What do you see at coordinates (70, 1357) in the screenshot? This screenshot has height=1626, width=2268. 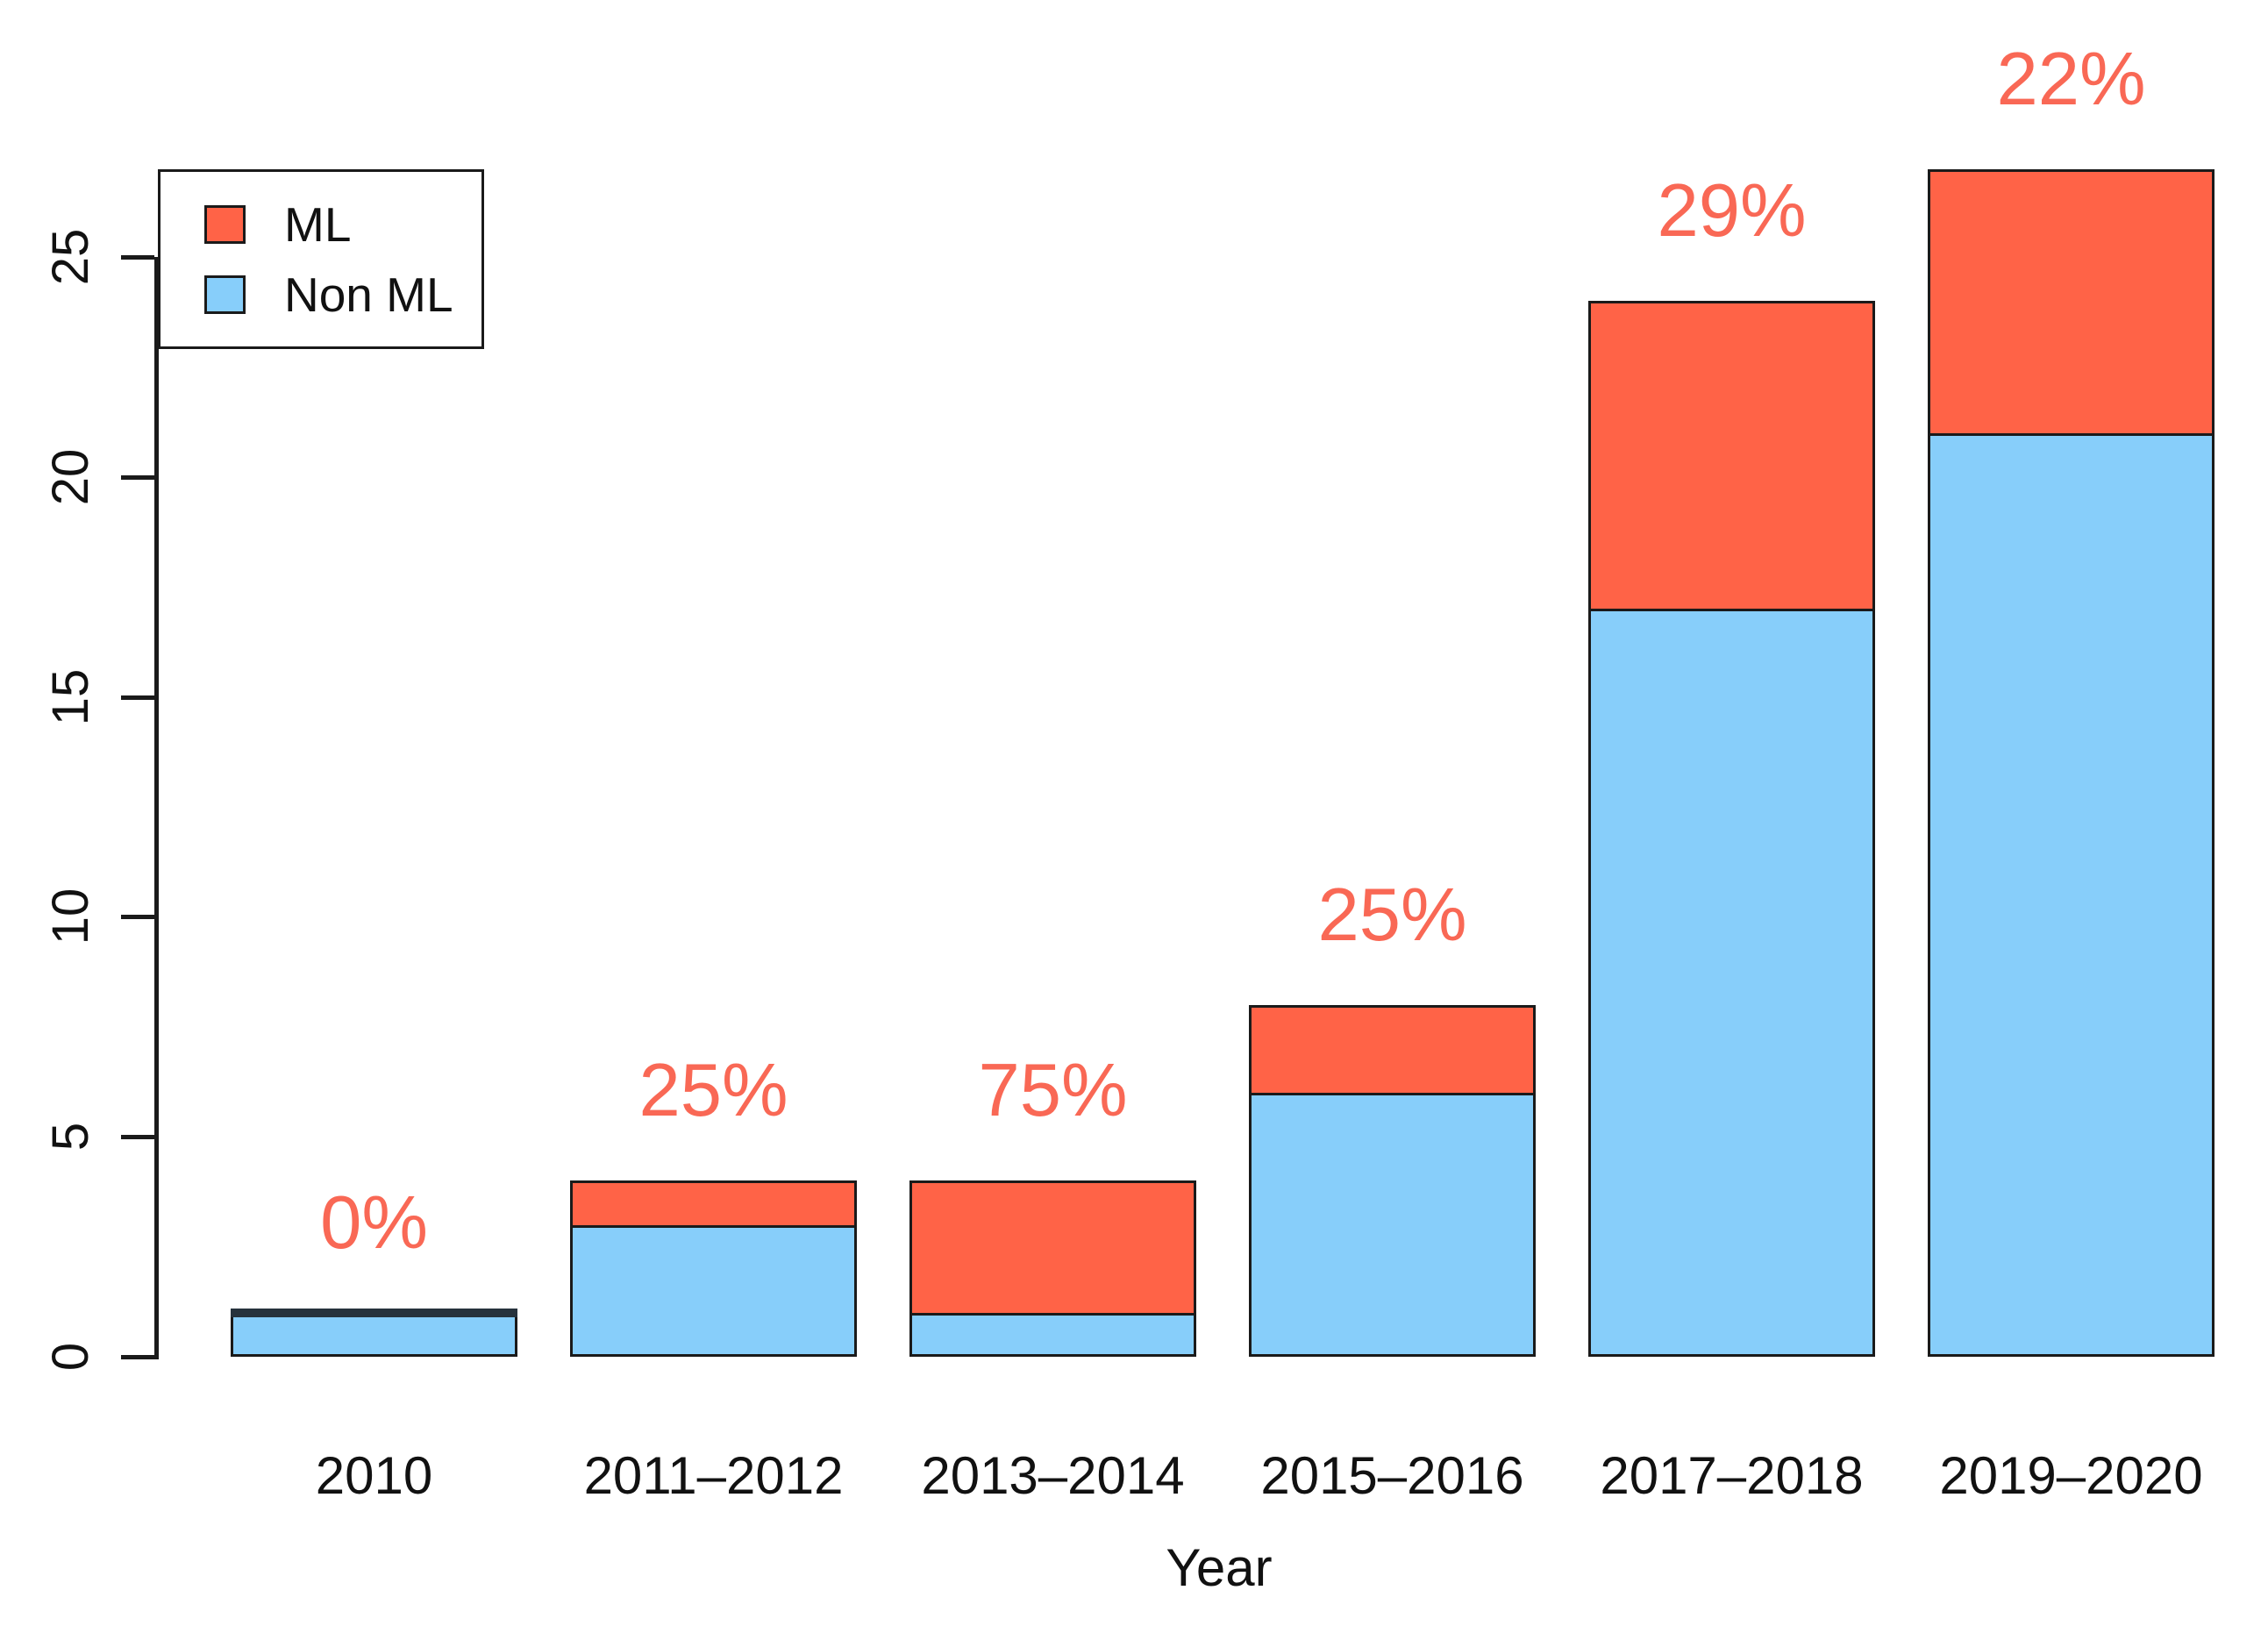 I see `y-tick-label: 0` at bounding box center [70, 1357].